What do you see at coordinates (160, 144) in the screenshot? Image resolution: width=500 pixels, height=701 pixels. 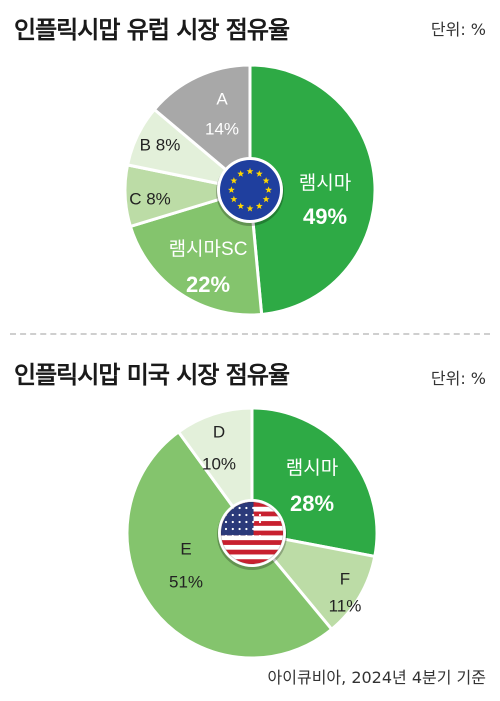 I see `eu-label-3: B 8%` at bounding box center [160, 144].